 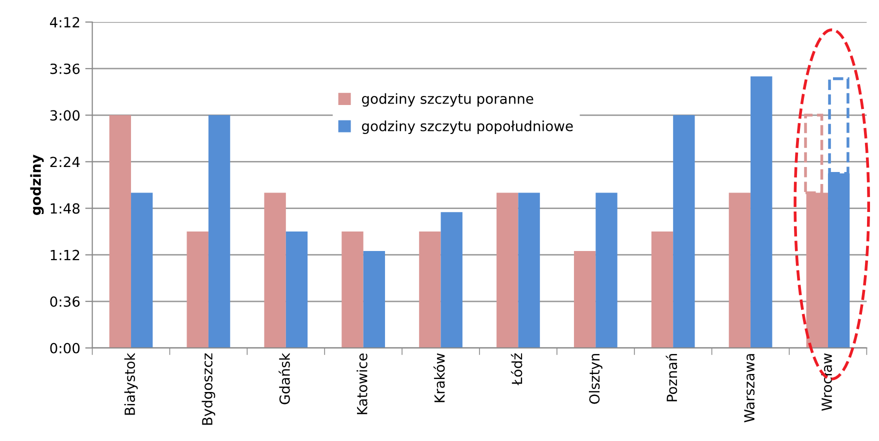 I want to click on y-tick-label: 0:36, so click(x=65, y=301).